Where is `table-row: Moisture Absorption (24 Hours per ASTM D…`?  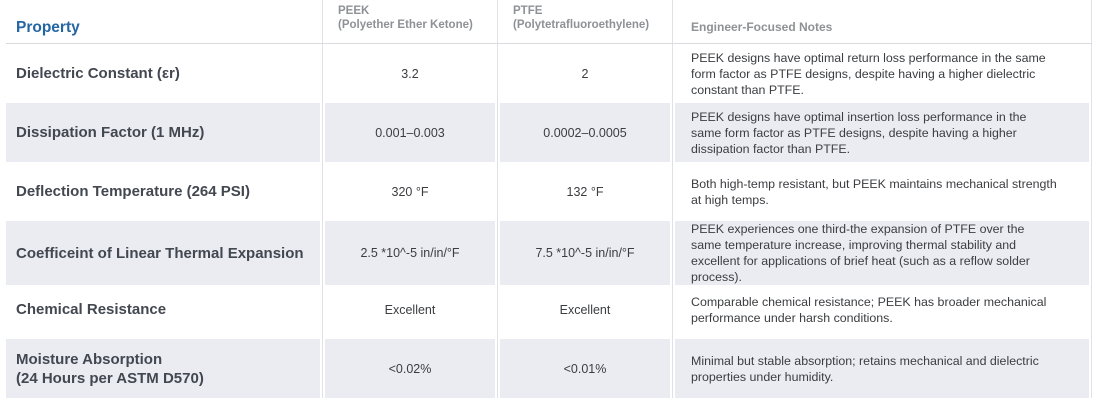 table-row: Moisture Absorption (24 Hours per ASTM D… is located at coordinates (549, 368).